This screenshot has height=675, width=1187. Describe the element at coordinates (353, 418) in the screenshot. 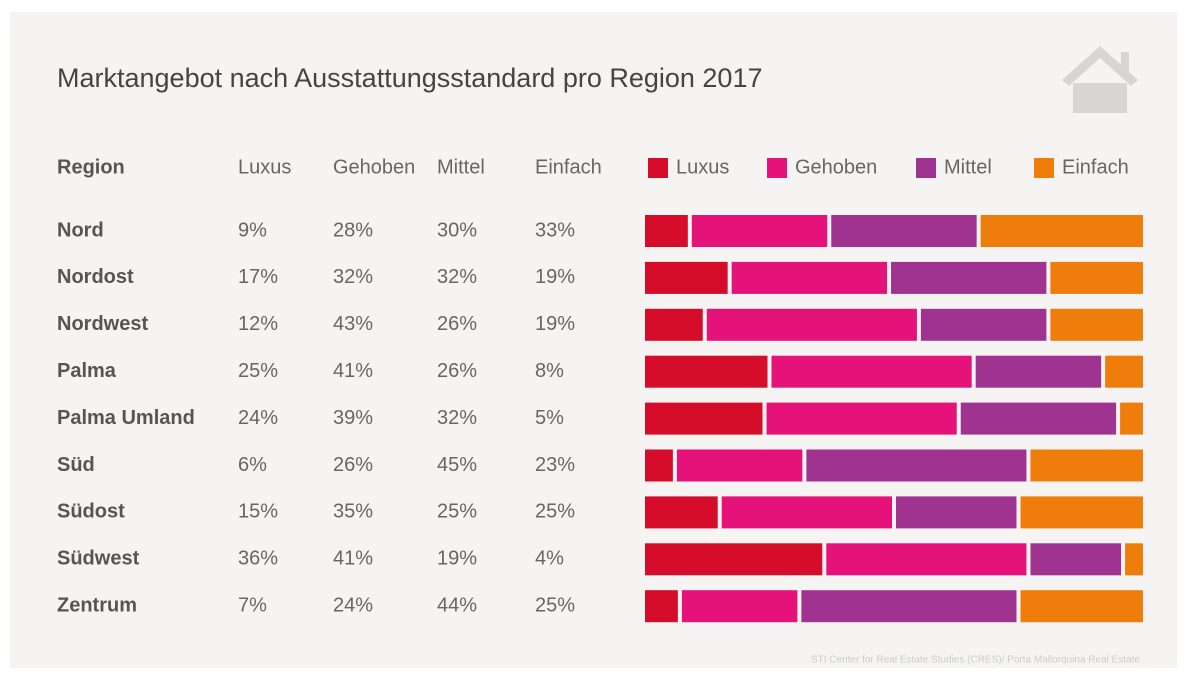

I see `value-cell: 39%` at that location.